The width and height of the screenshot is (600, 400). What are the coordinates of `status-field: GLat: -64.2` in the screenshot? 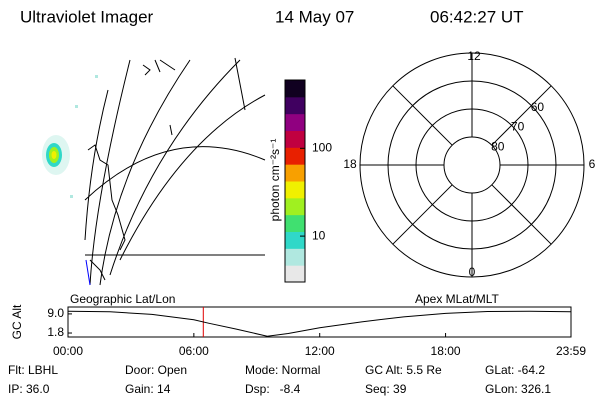 It's located at (515, 370).